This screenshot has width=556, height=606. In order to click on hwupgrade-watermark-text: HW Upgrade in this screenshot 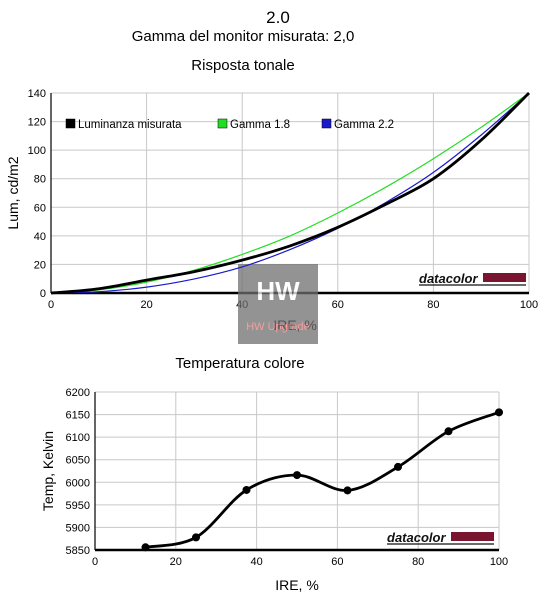, I will do `click(278, 327)`.